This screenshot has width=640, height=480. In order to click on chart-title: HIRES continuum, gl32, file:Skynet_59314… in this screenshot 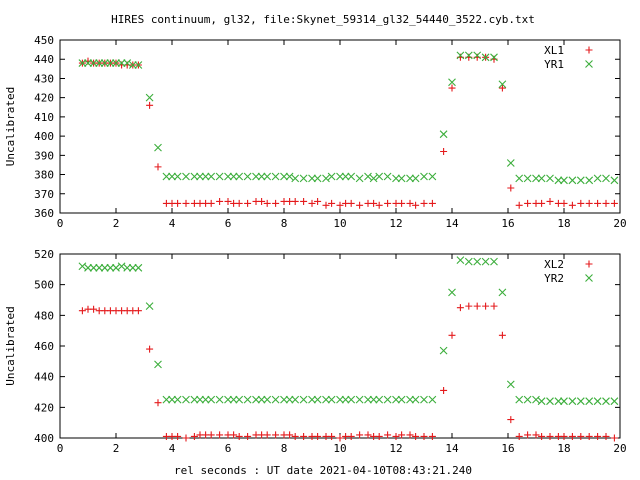, I will do `click(323, 19)`.